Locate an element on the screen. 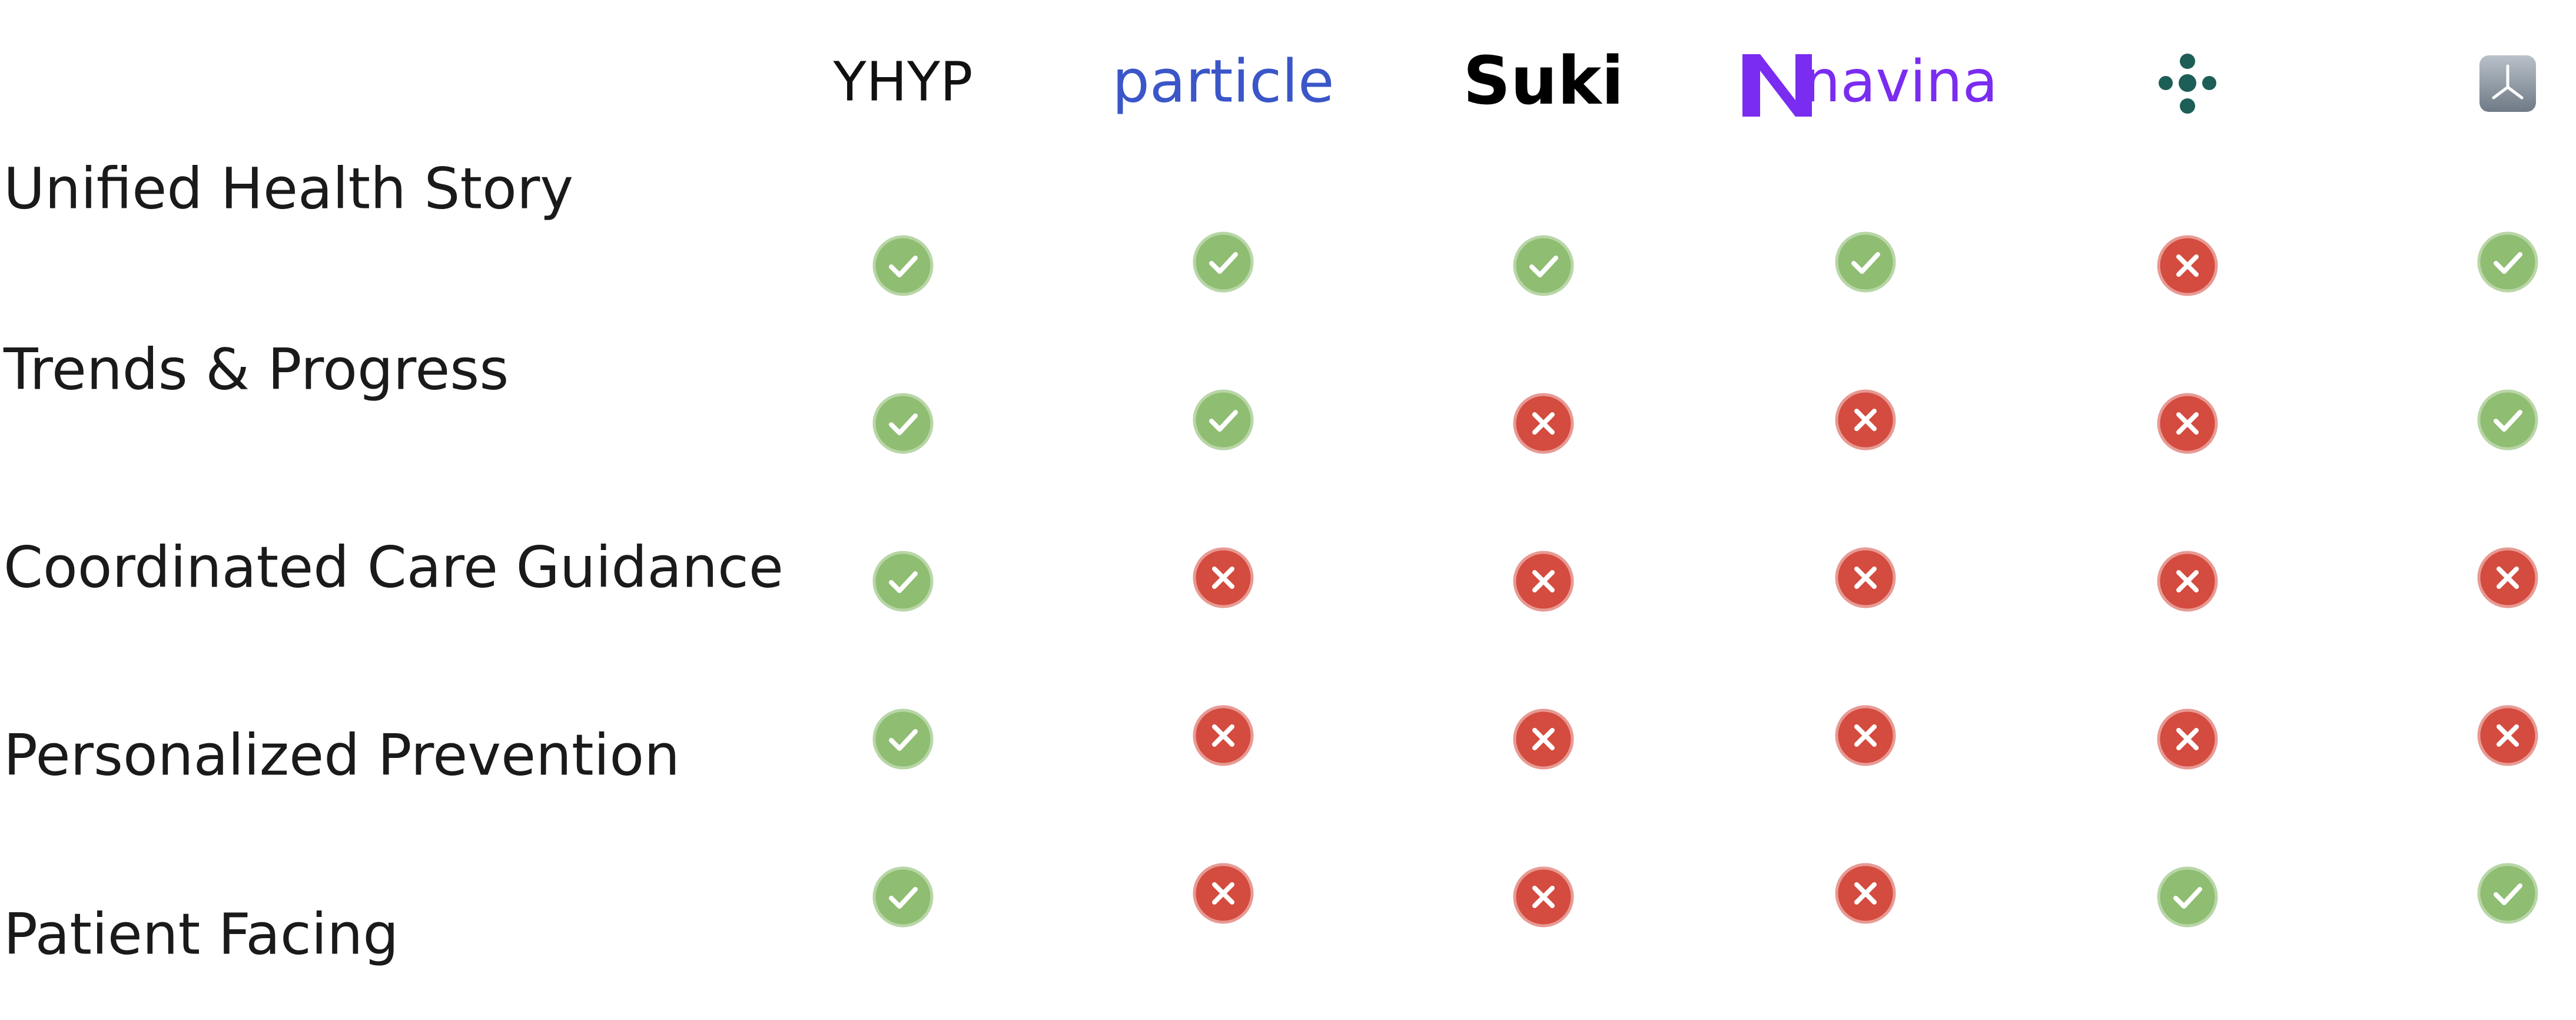  logo-icon-dots is located at coordinates (2187, 84).